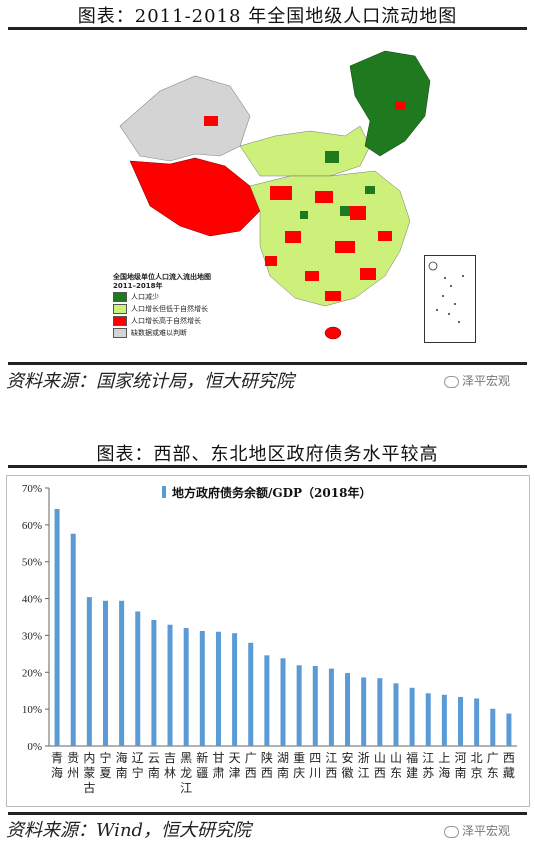 The image size is (535, 847). What do you see at coordinates (170, 685) in the screenshot?
I see `bar-吉林` at bounding box center [170, 685].